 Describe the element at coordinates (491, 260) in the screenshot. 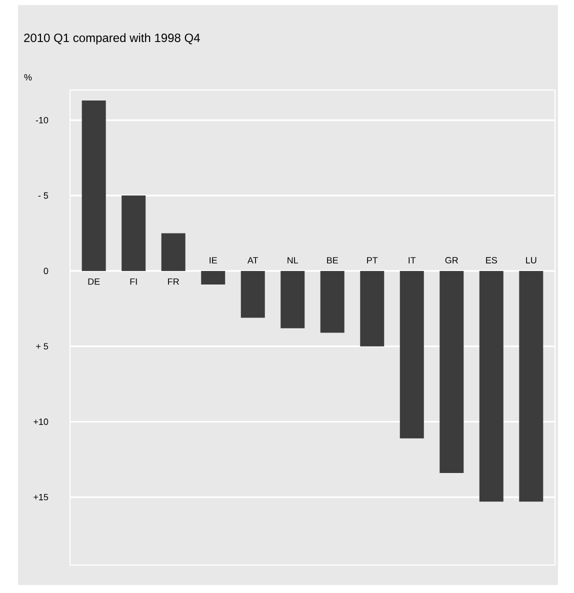

I see `x-tick-label: ES` at that location.